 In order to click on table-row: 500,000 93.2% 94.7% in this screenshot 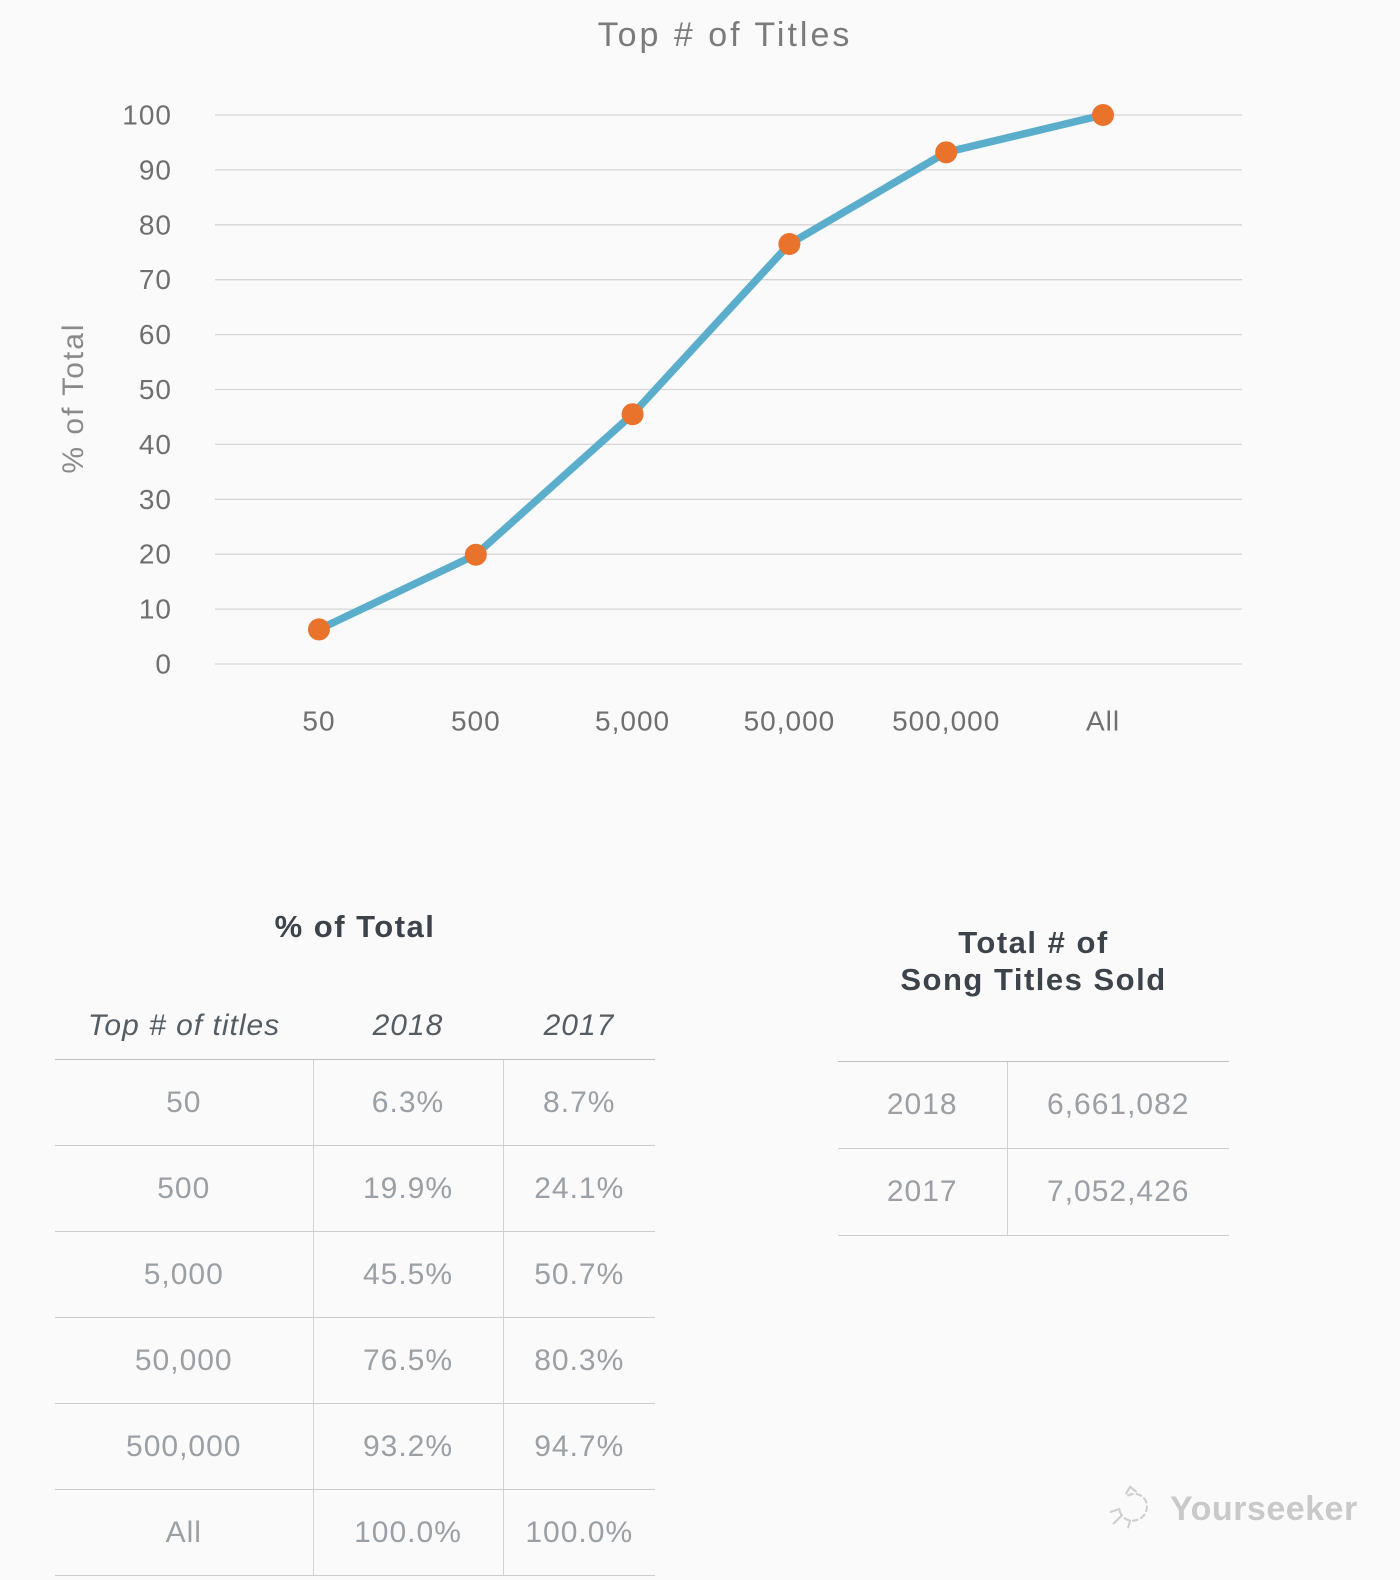, I will do `click(355, 1446)`.